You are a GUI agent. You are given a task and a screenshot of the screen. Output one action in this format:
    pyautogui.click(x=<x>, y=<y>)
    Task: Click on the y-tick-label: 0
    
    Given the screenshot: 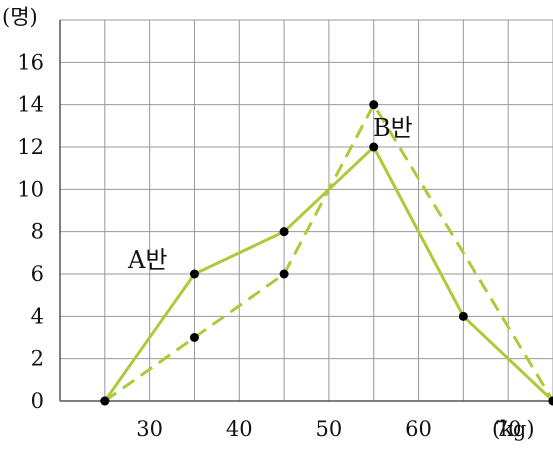 What is the action you would take?
    pyautogui.click(x=37, y=401)
    